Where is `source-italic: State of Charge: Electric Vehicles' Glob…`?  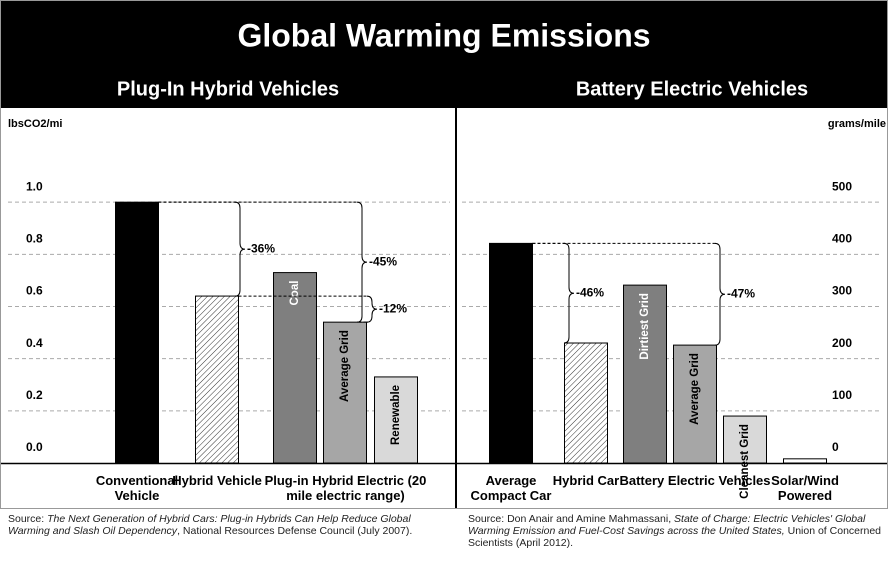 source-italic: State of Charge: Electric Vehicles' Glob… is located at coordinates (667, 525).